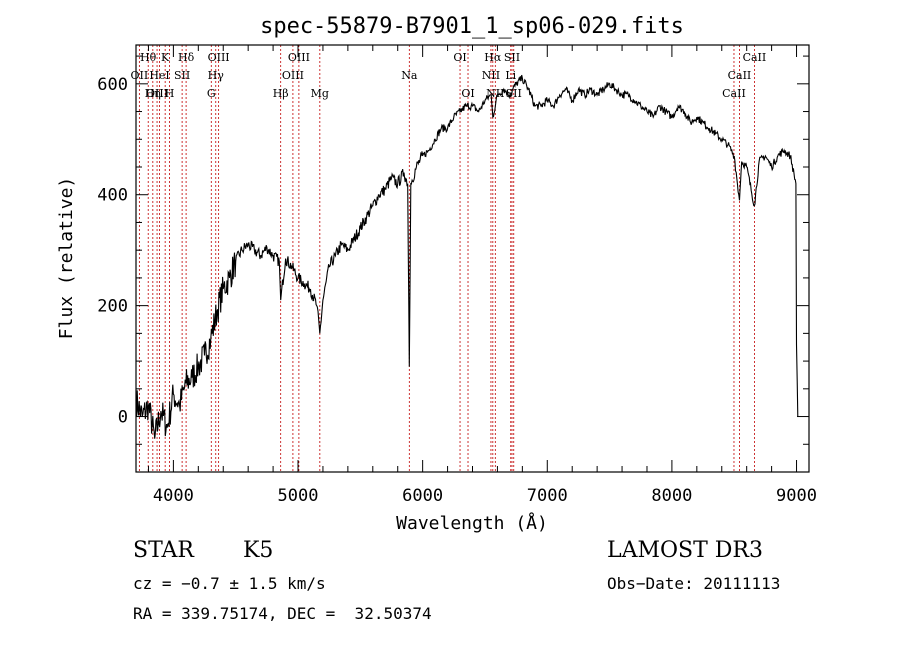 This screenshot has width=900, height=649. I want to click on line-label-9: OIII, so click(219, 57).